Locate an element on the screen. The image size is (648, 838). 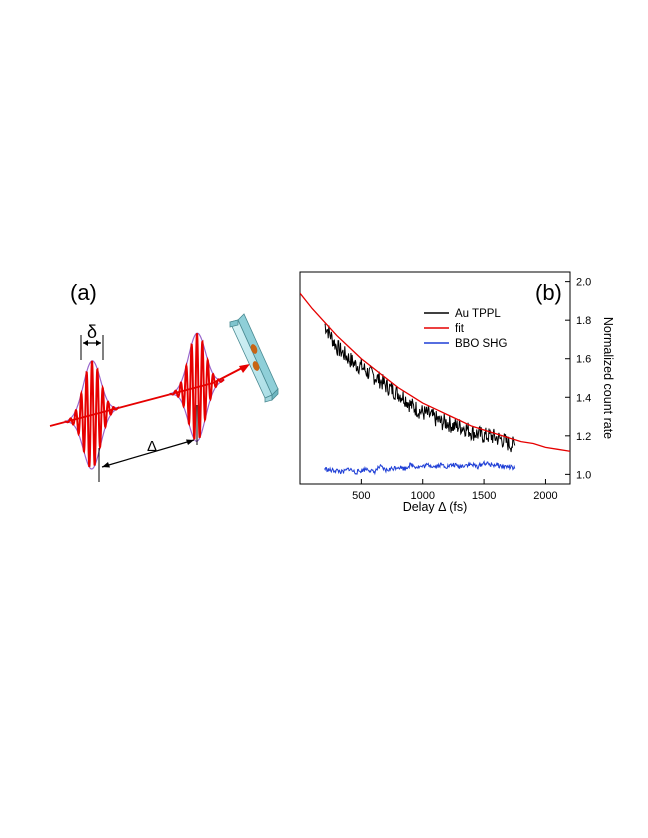
pulse-2-waveform is located at coordinates (197, 386).